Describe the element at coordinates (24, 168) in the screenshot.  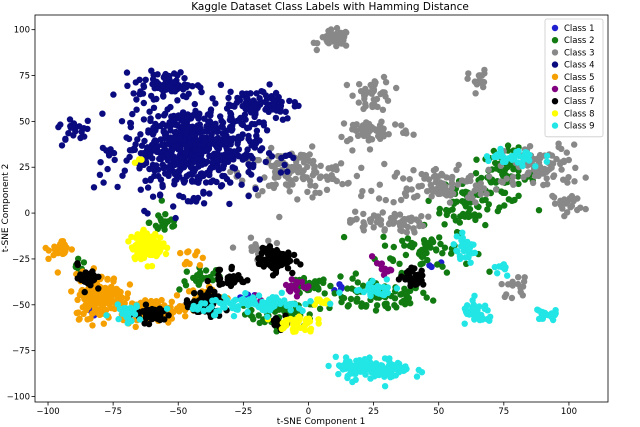
I see `y-tick-label: 25` at that location.